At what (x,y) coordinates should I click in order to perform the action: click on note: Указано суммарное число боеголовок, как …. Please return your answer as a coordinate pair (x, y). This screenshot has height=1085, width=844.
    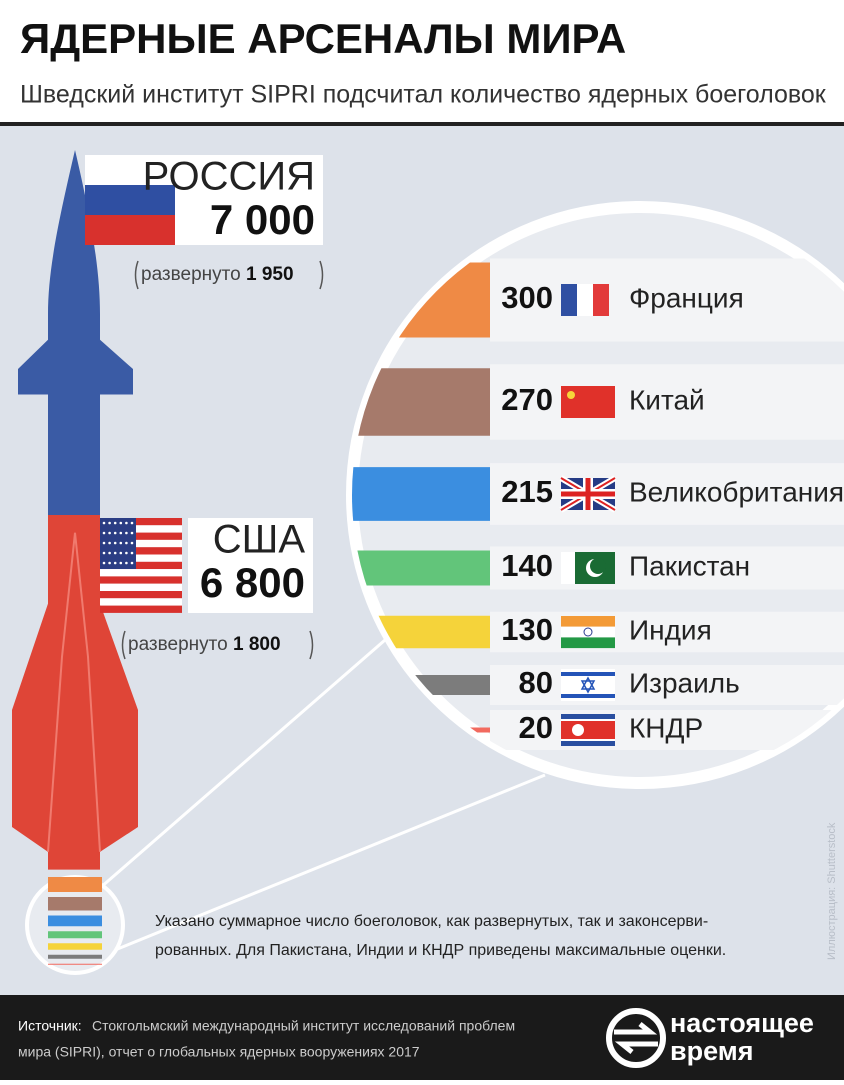
    Looking at the image, I should click on (431, 921).